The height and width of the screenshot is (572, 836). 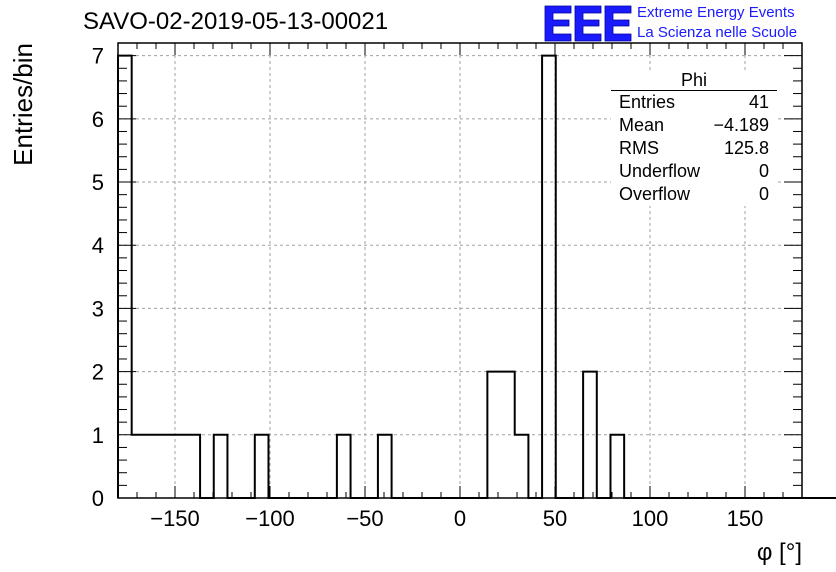 I want to click on y-tick-label: 3, so click(x=98, y=308).